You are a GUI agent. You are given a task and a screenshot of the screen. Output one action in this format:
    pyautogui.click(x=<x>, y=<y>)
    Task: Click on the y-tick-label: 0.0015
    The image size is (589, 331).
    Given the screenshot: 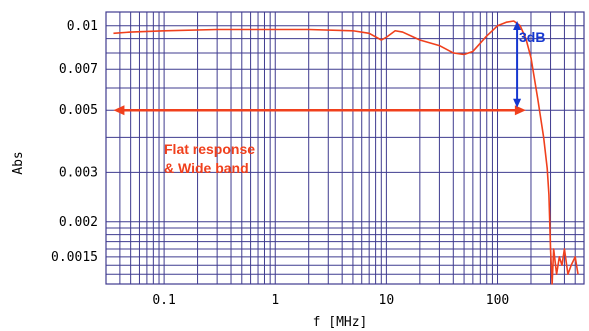 What is the action you would take?
    pyautogui.click(x=74, y=257)
    